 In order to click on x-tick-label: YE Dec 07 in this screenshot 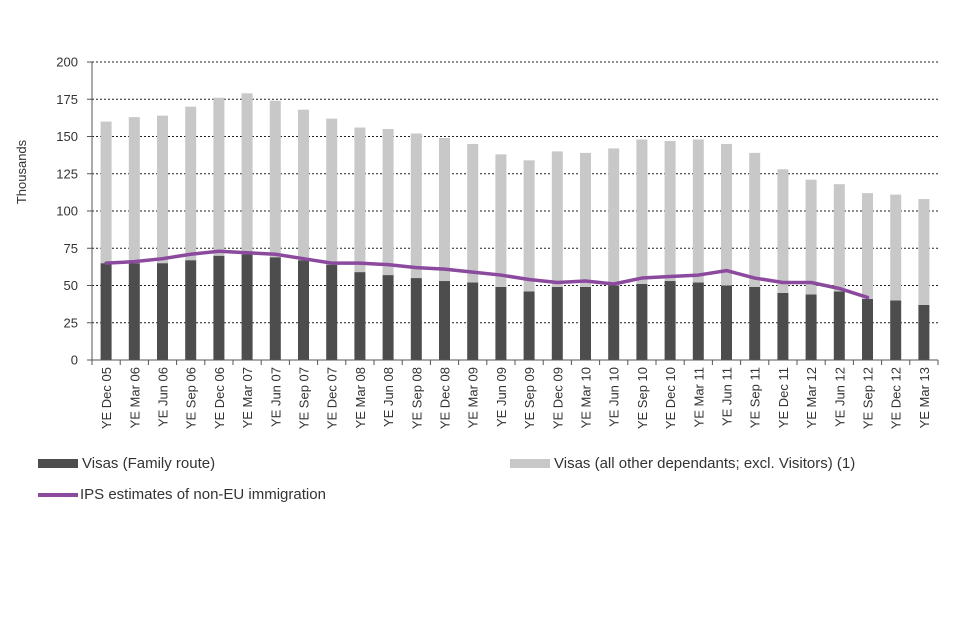, I will do `click(332, 398)`.